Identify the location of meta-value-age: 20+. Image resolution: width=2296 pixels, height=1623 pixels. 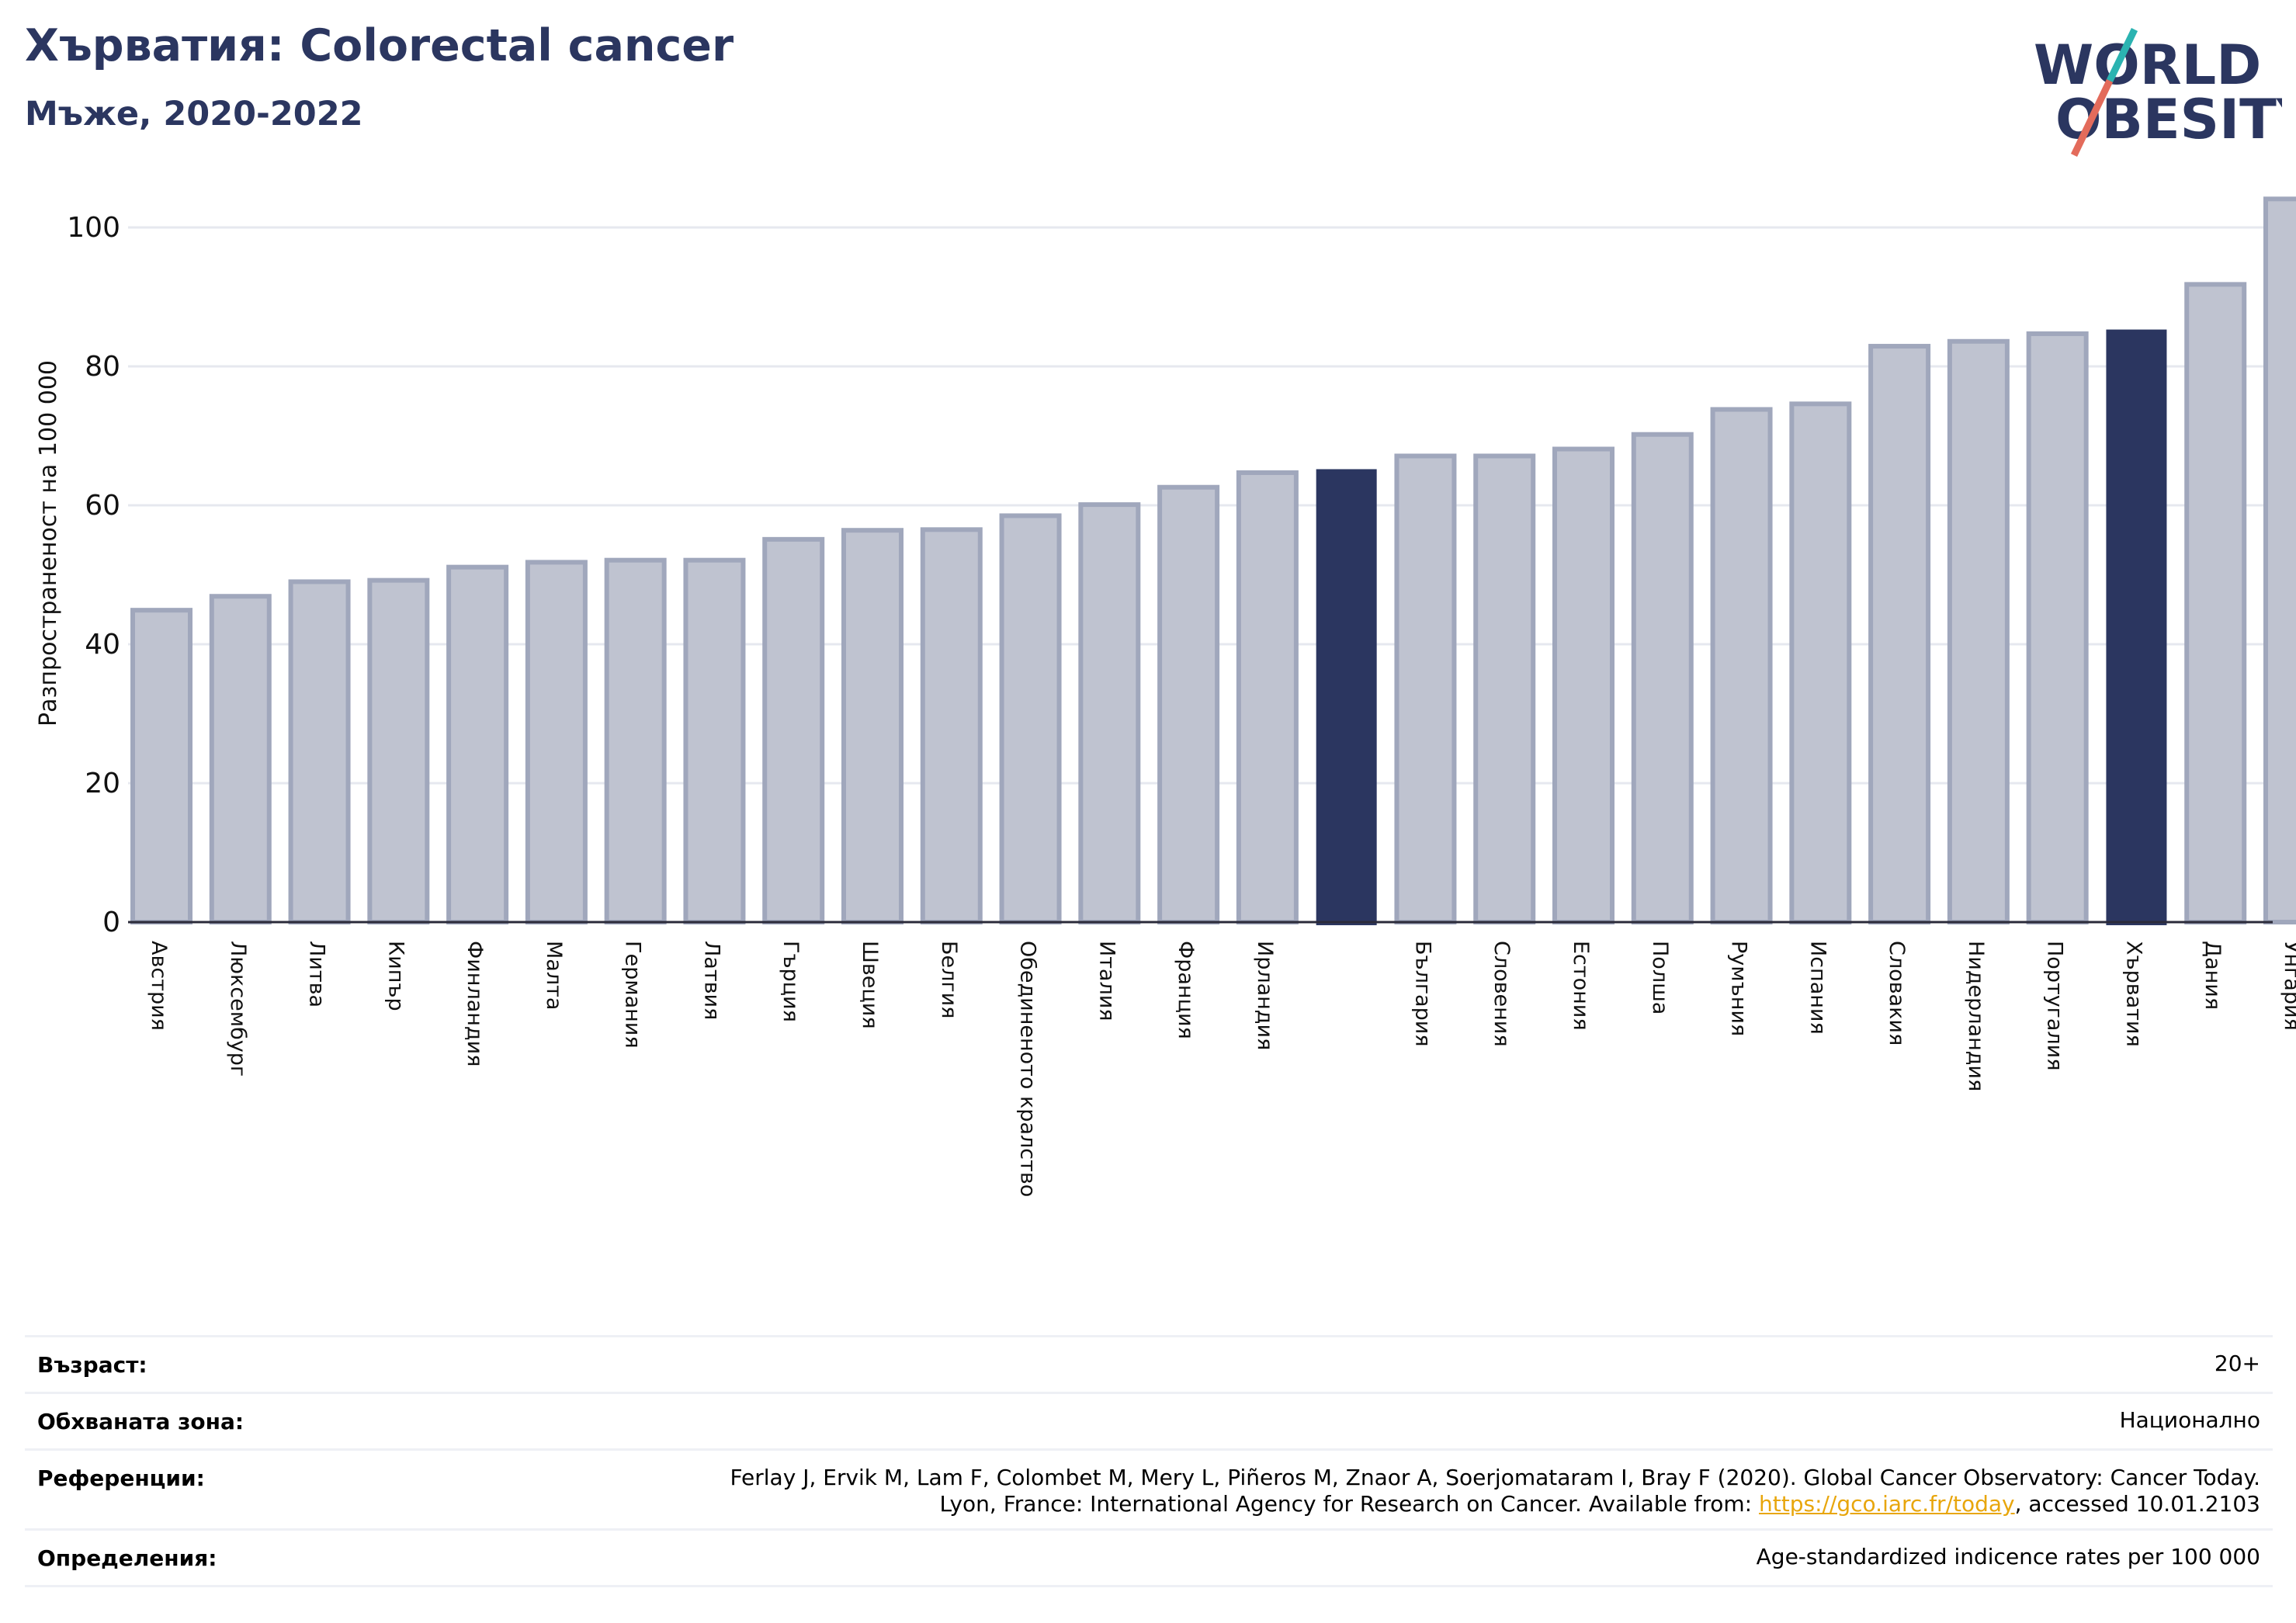
(2237, 1363).